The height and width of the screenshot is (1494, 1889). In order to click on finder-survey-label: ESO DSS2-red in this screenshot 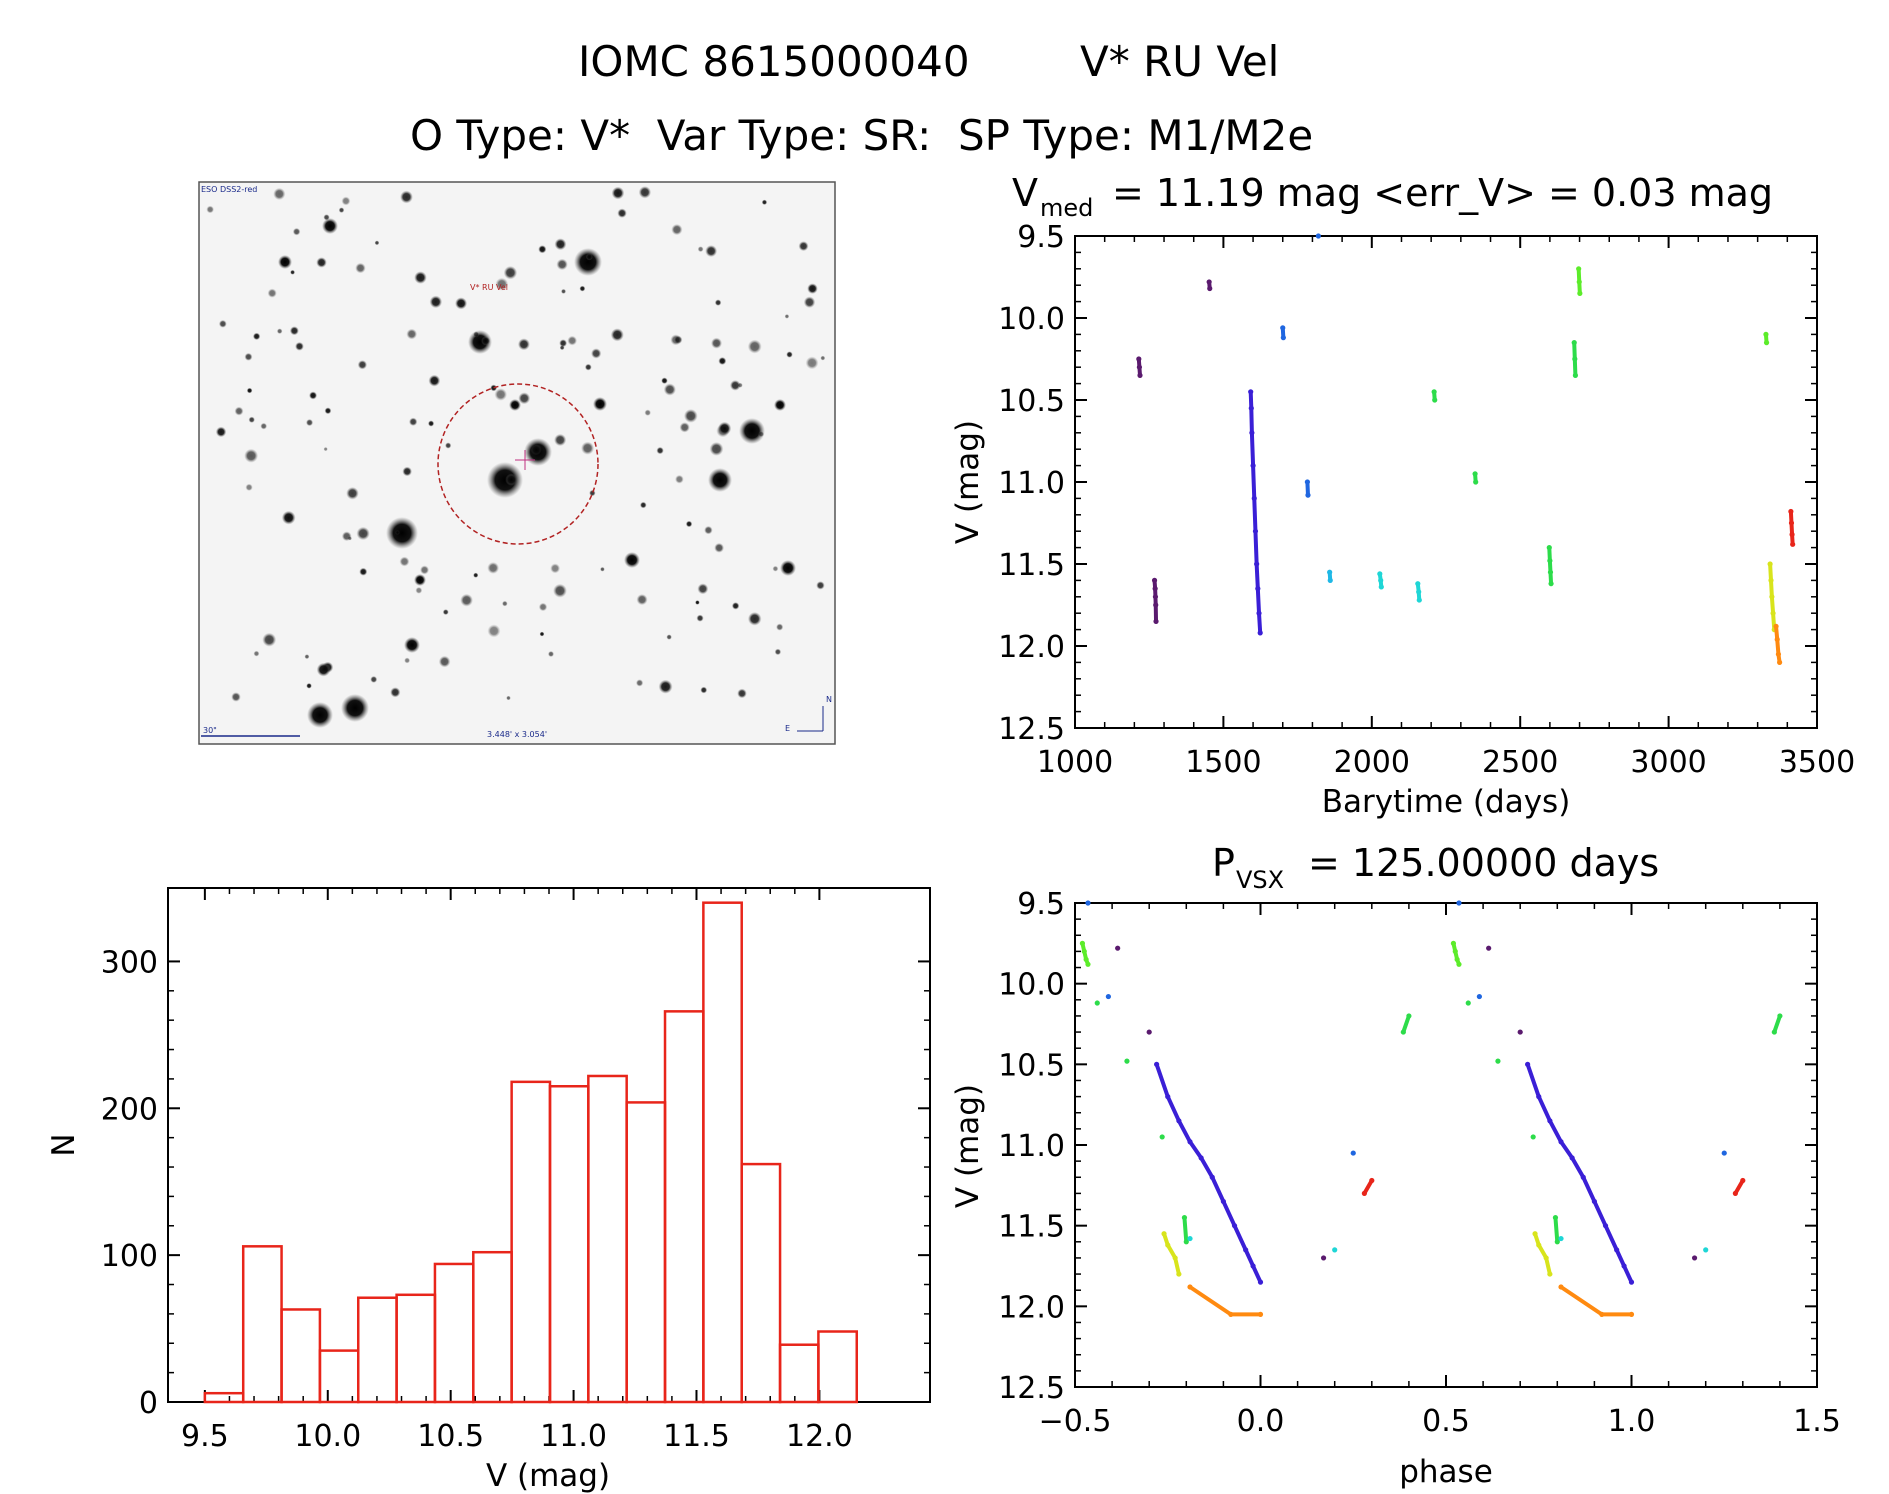, I will do `click(229, 189)`.